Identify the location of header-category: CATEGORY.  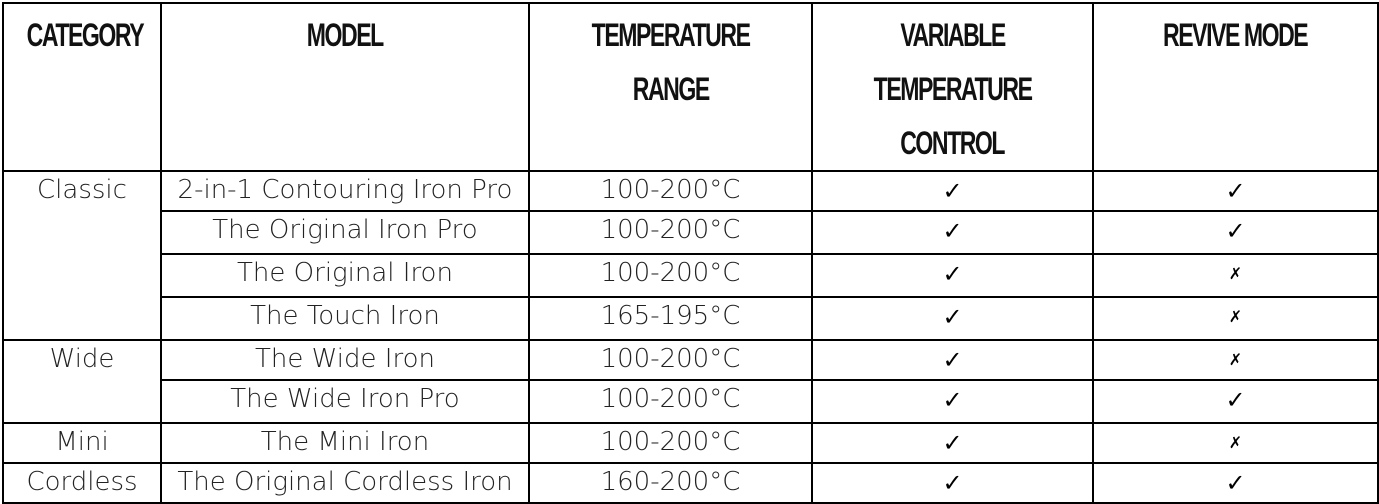
(82, 87).